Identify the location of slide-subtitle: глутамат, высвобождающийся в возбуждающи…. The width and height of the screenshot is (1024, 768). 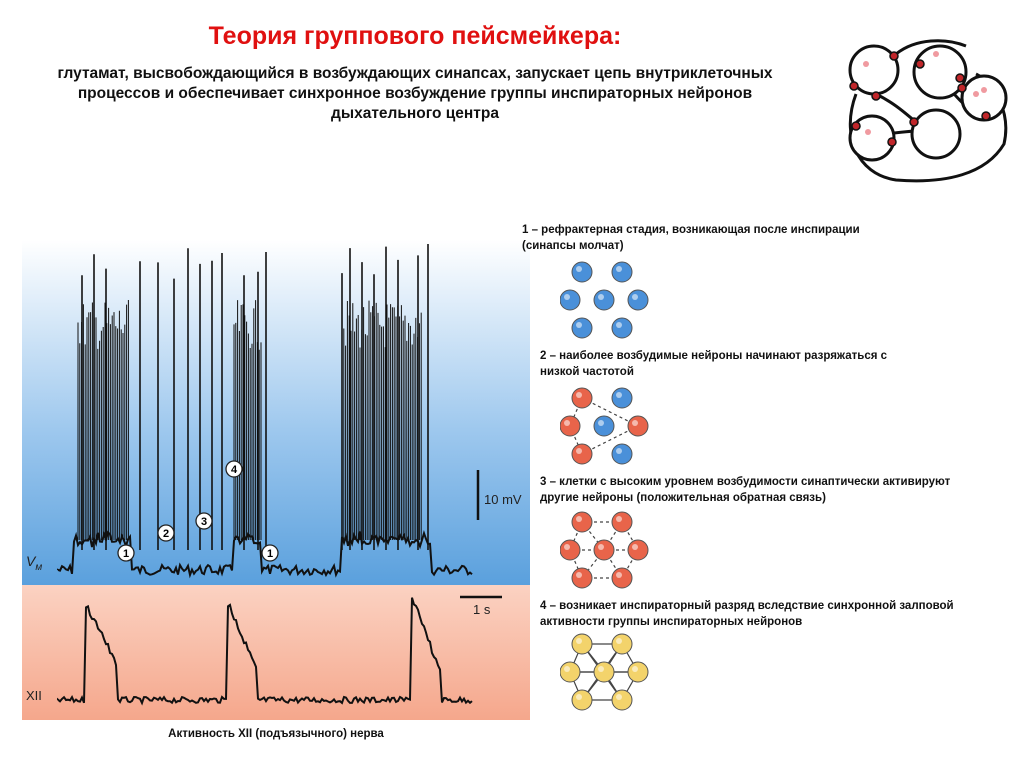
(415, 94).